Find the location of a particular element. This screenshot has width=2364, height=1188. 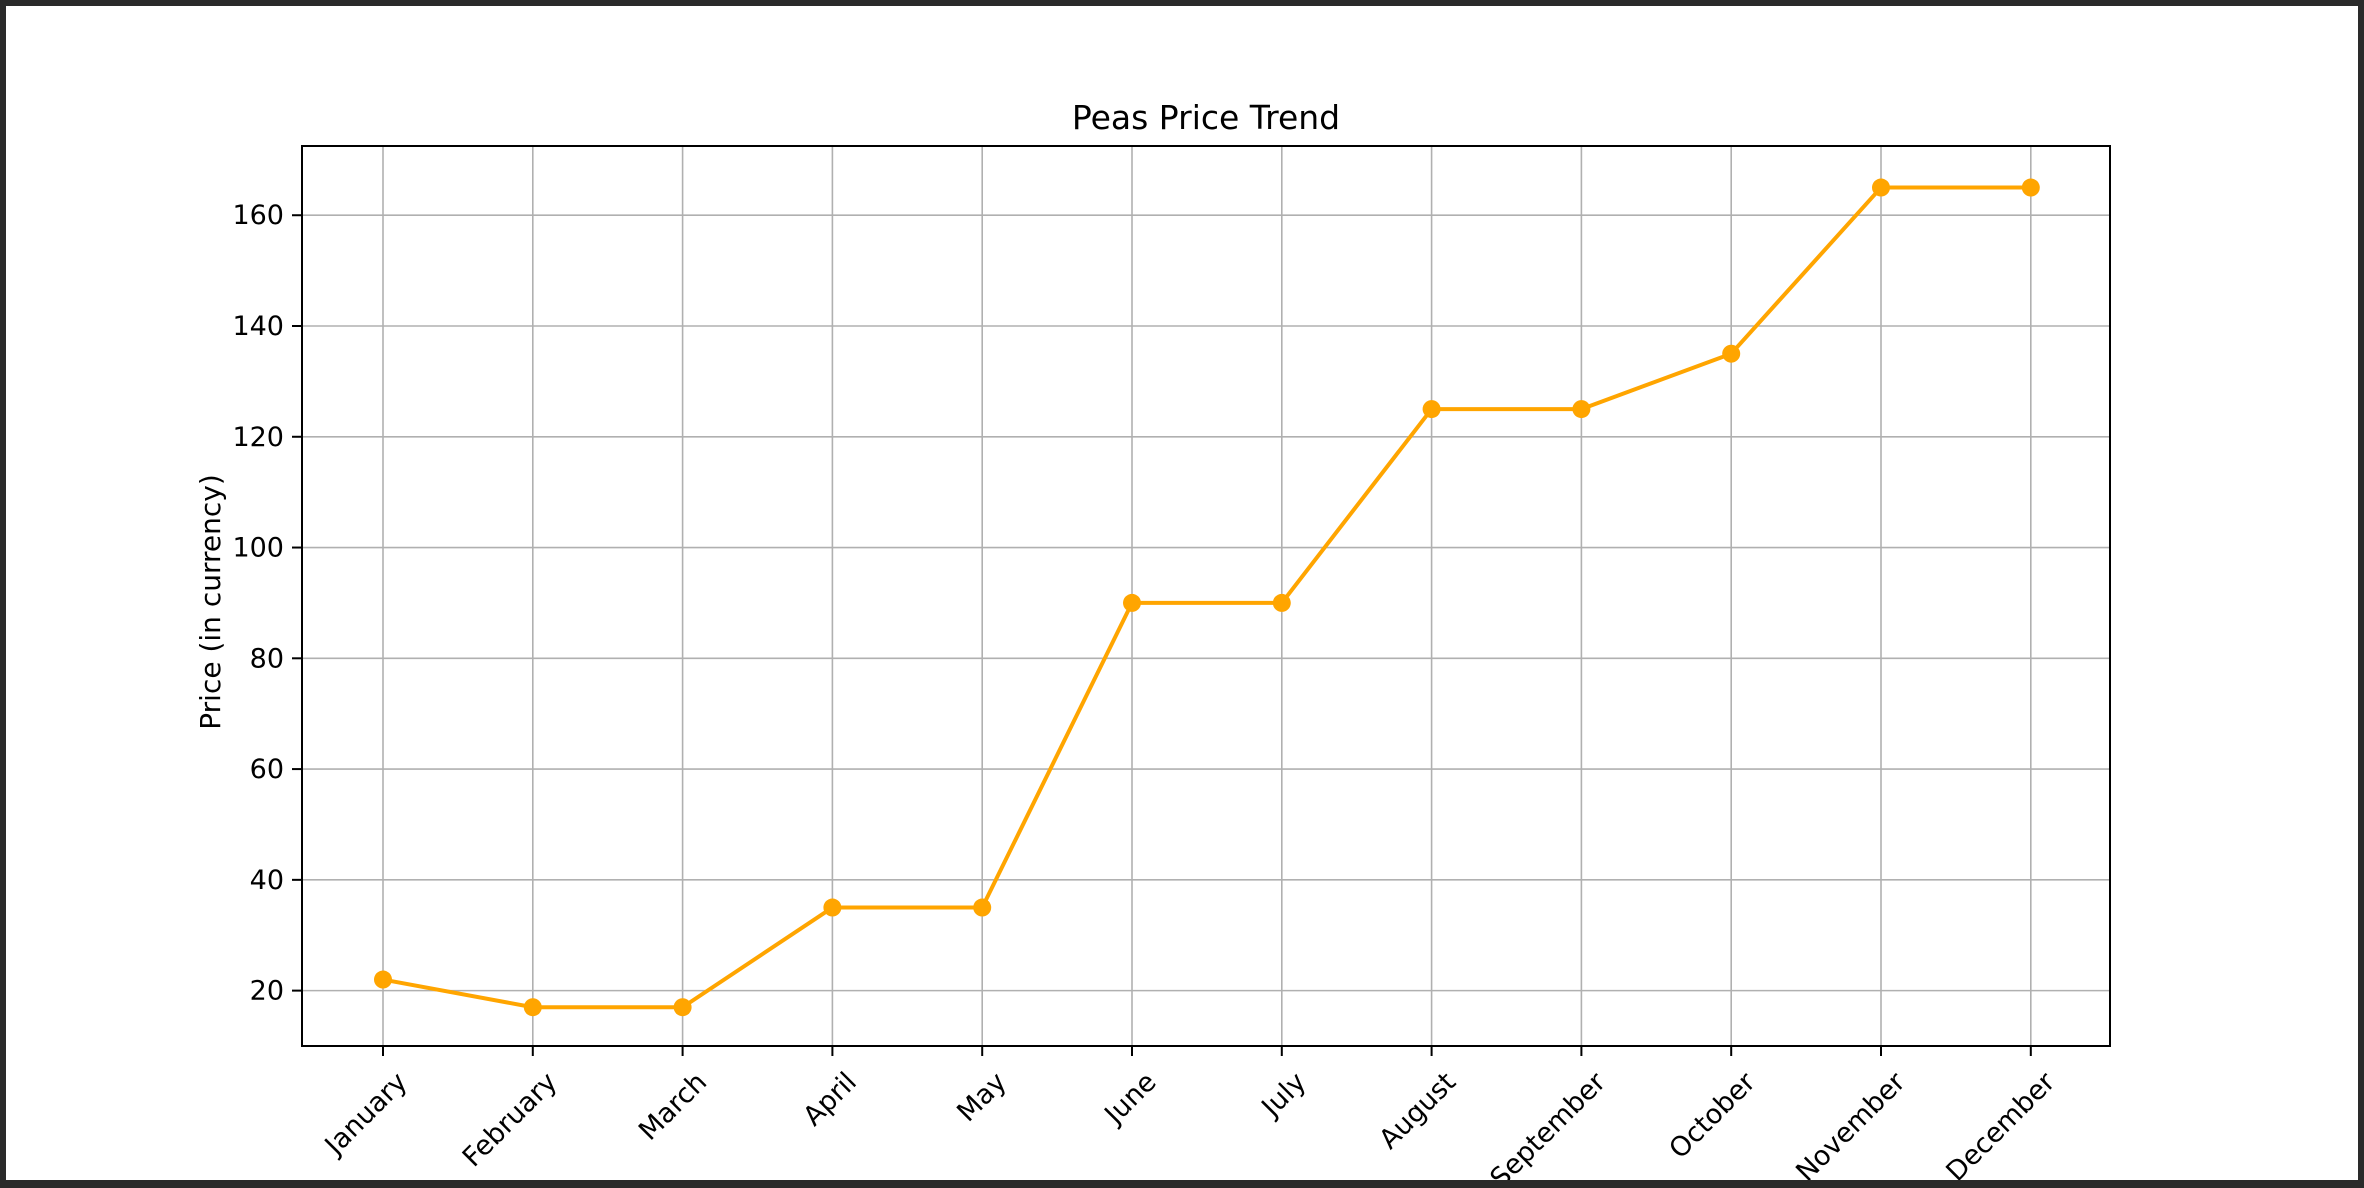

x-tick-label: July is located at coordinates (1284, 1096).